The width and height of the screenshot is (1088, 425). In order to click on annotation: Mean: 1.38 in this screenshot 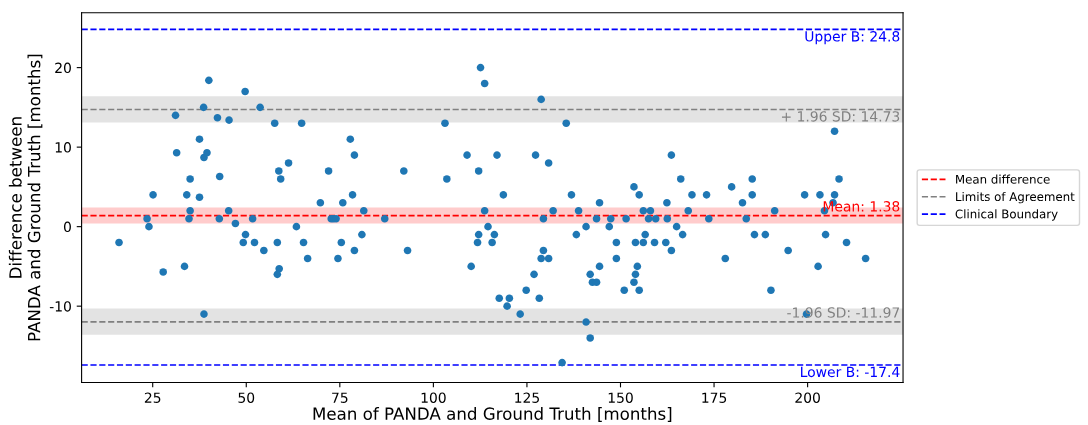, I will do `click(861, 206)`.